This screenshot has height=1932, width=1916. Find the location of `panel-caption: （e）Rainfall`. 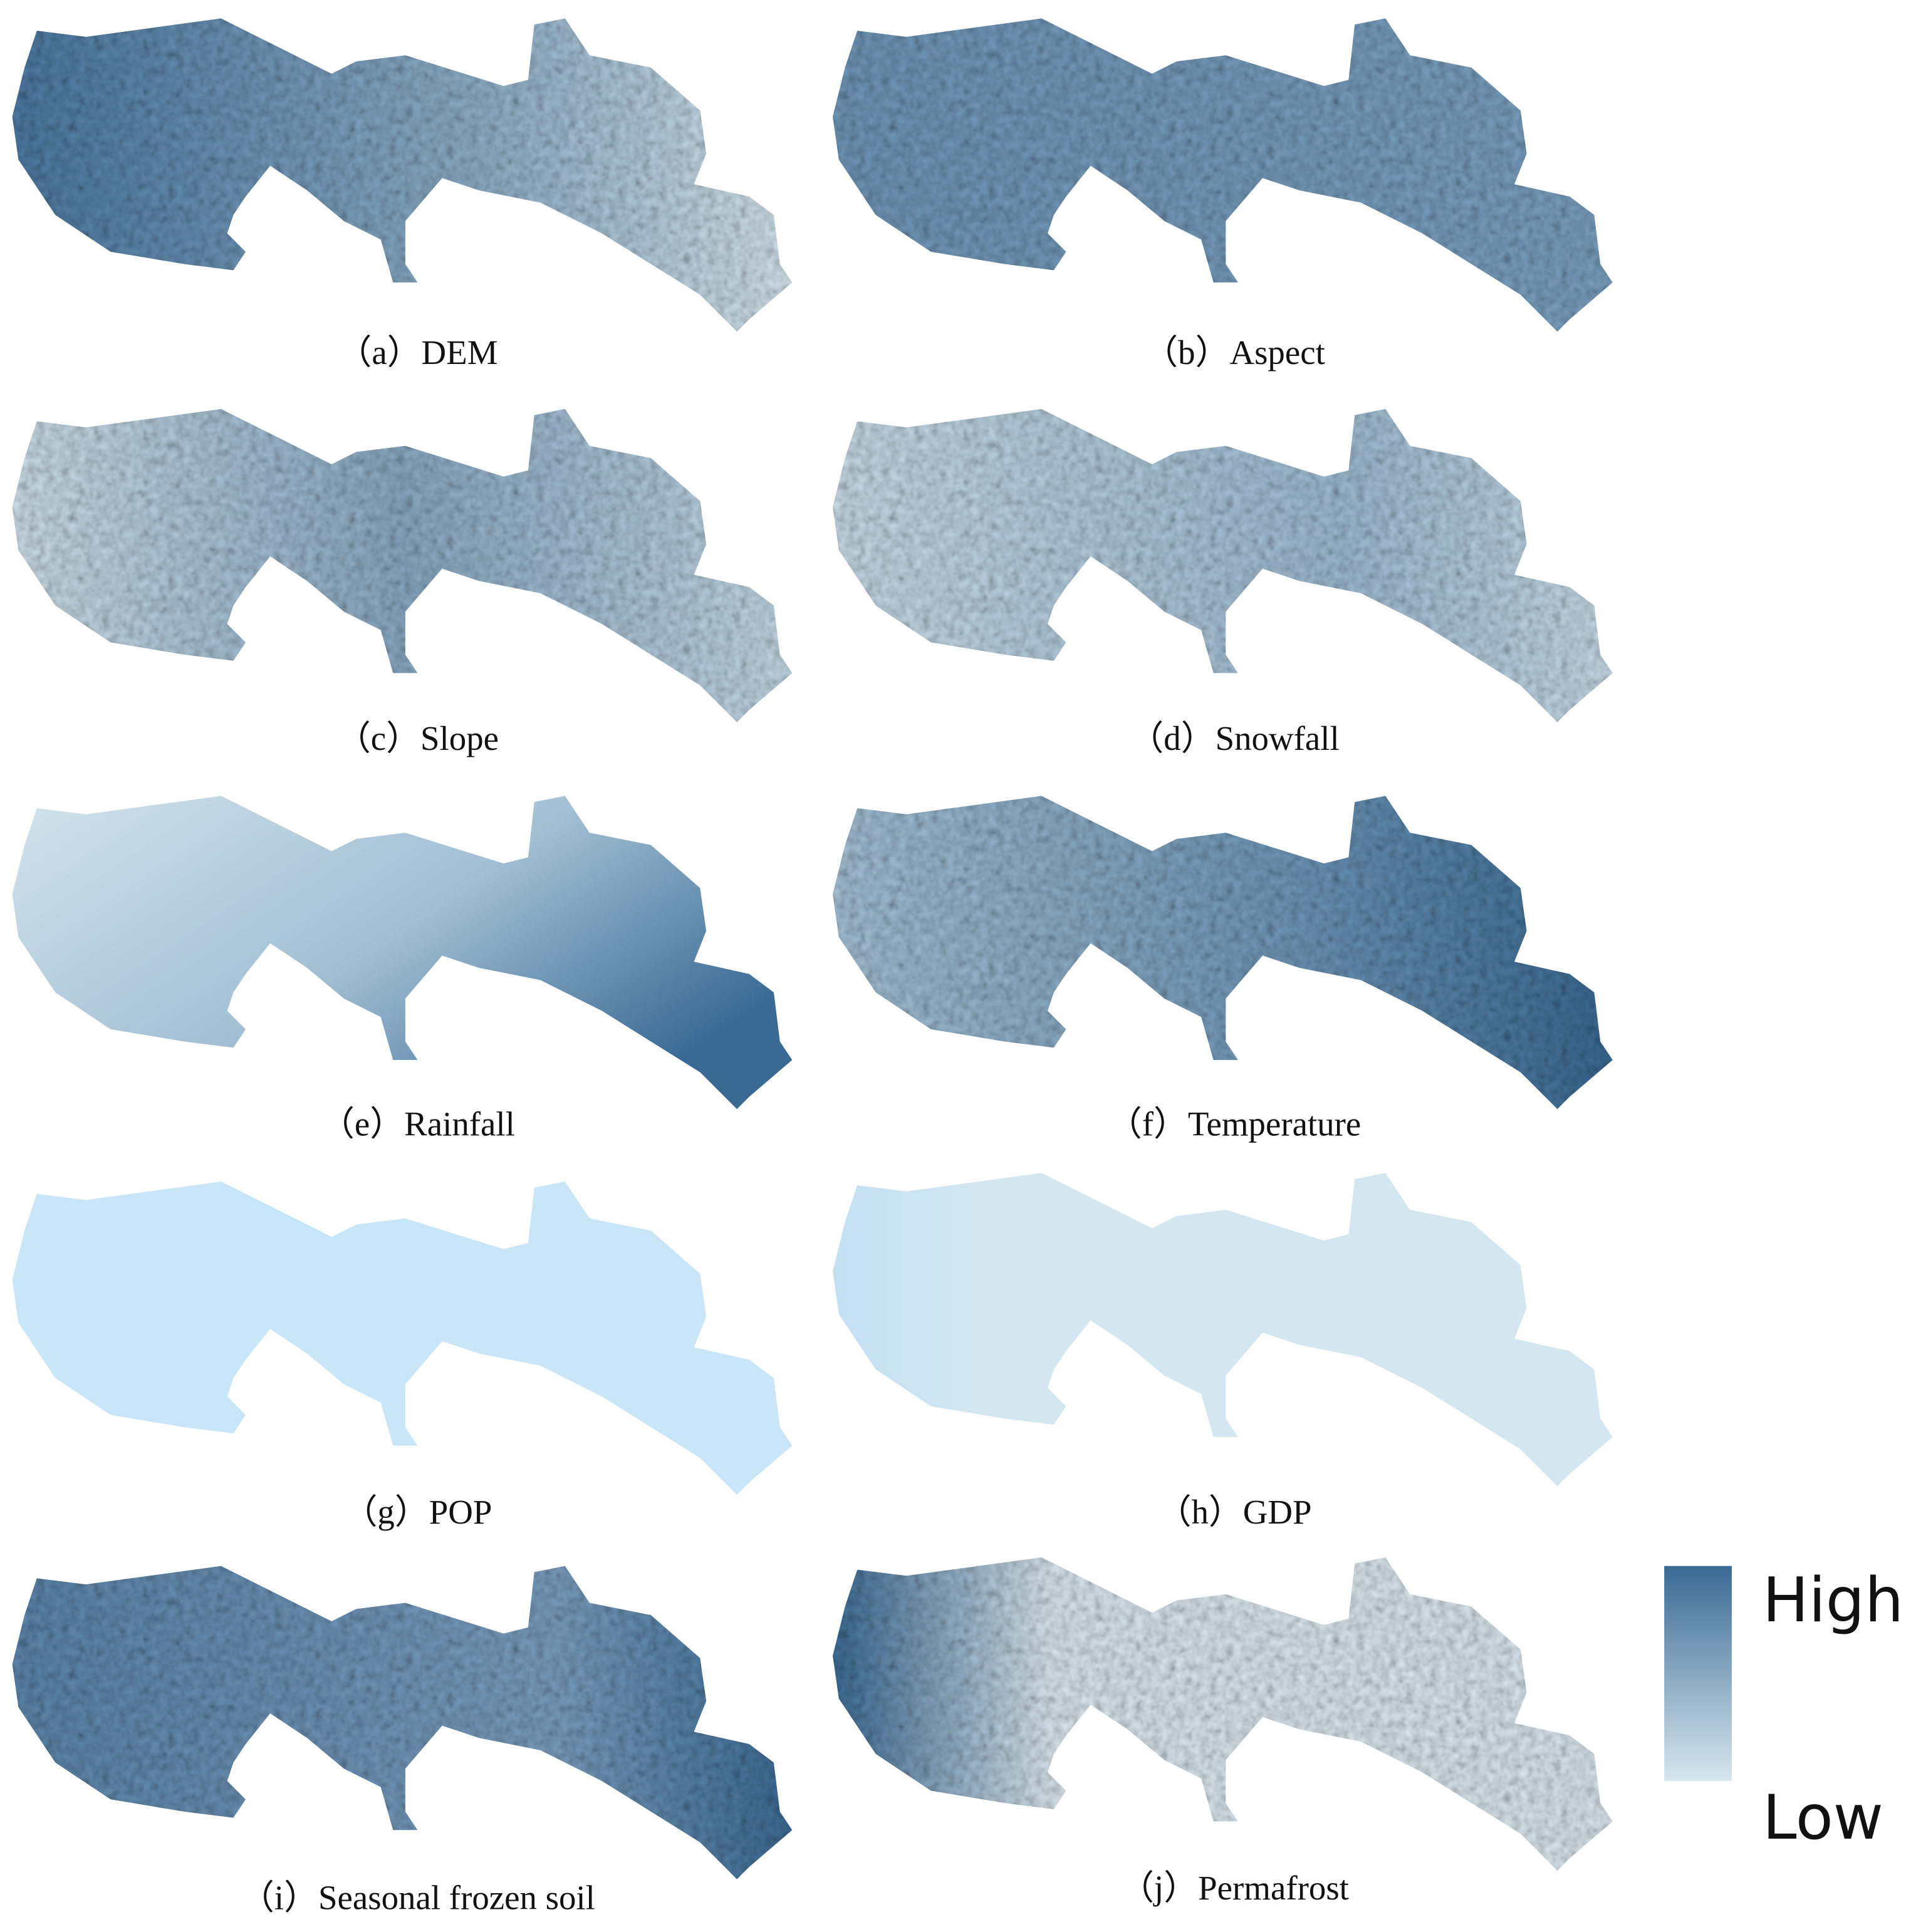

panel-caption: （e）Rainfall is located at coordinates (417, 1123).